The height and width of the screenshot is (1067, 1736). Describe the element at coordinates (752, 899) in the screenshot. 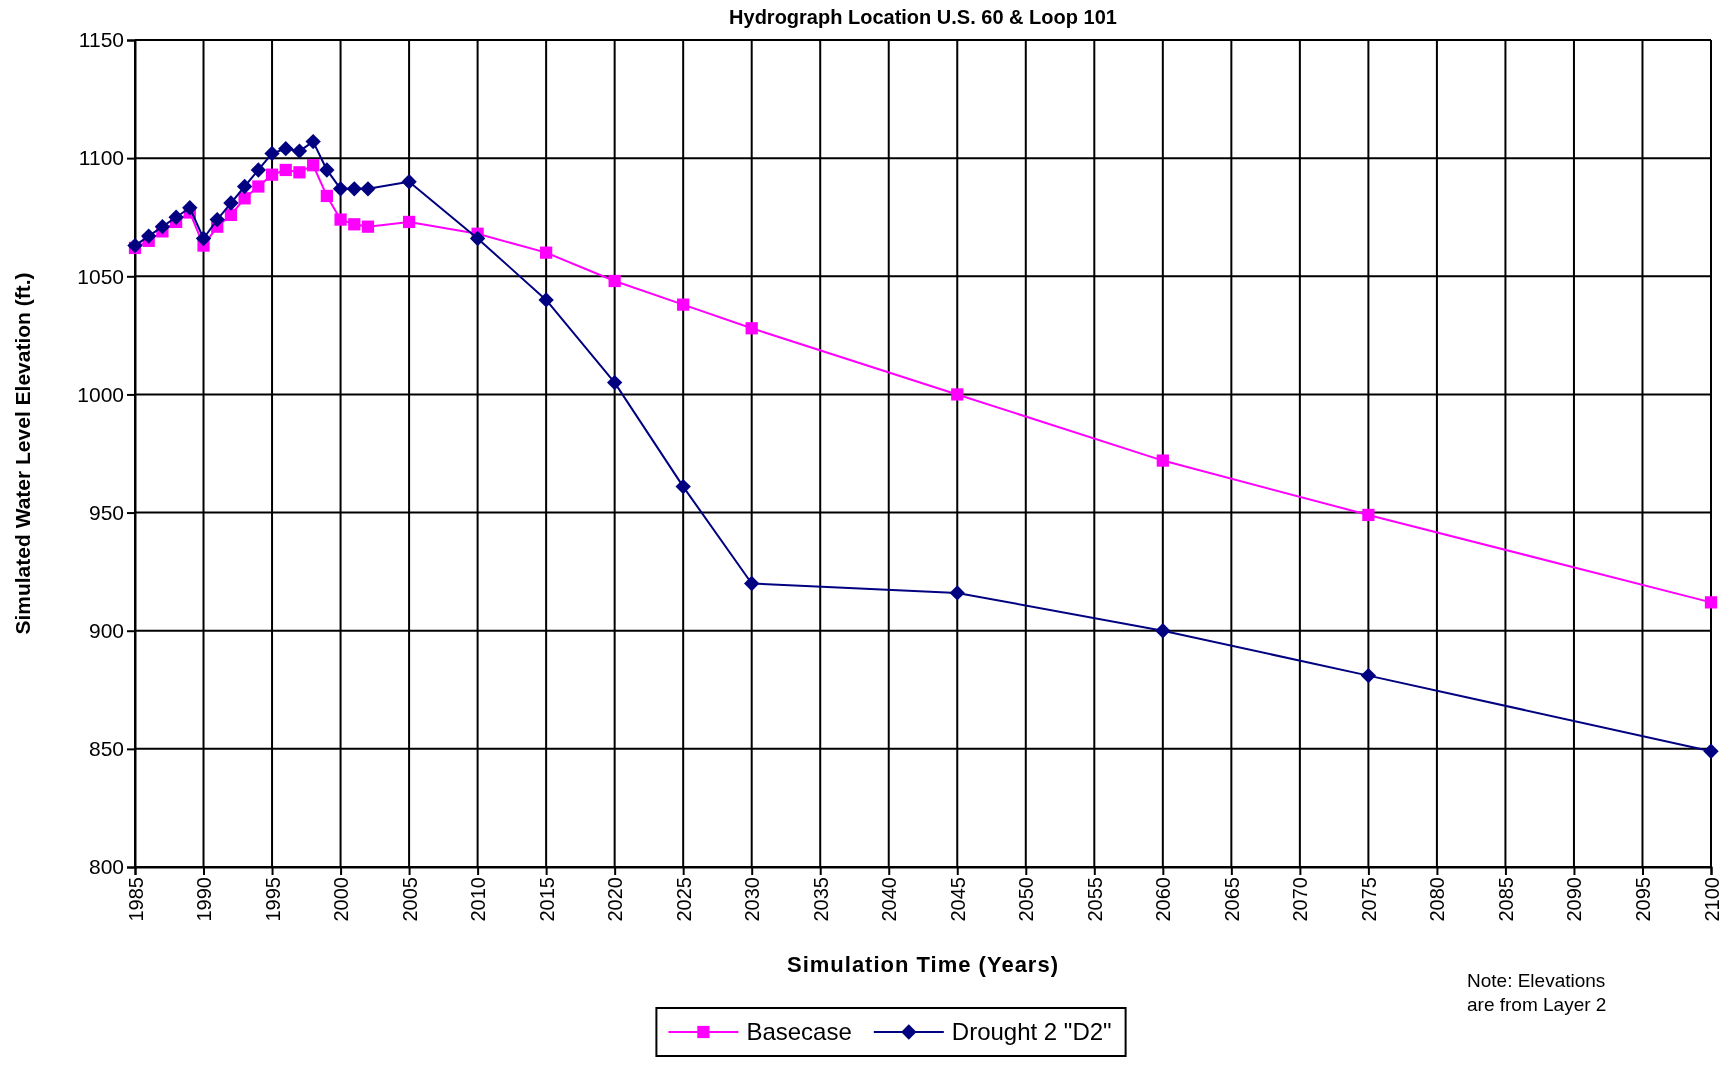

I see `x-tick-label: 2030` at that location.